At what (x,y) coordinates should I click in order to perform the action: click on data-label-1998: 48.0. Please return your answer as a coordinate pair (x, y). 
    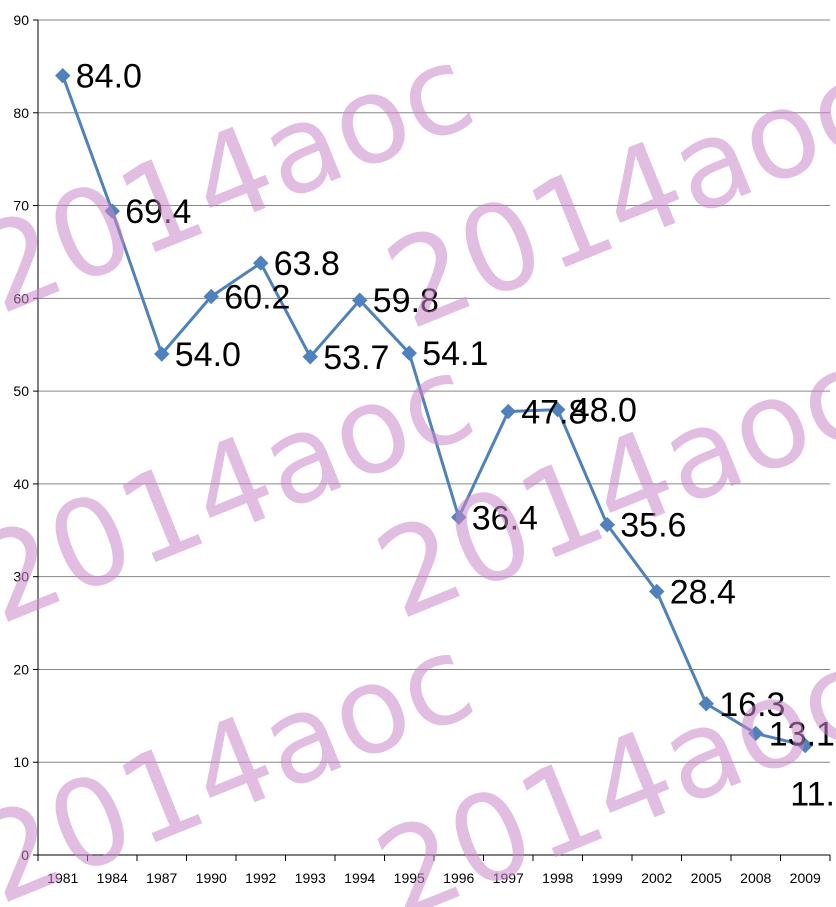
    Looking at the image, I should click on (604, 411).